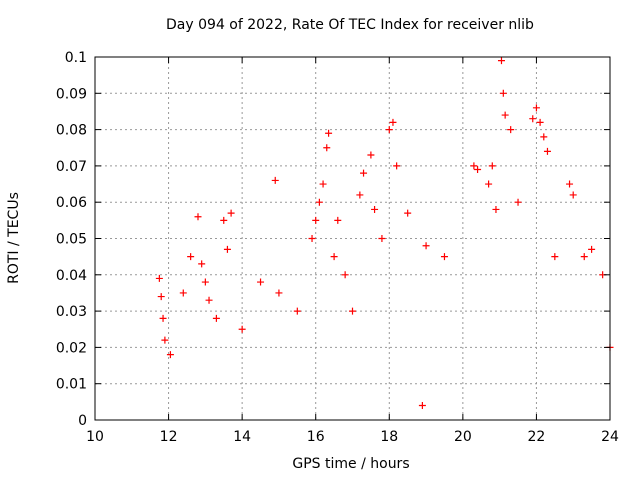 The image size is (640, 480). Describe the element at coordinates (95, 437) in the screenshot. I see `x-tick-label: 10` at that location.